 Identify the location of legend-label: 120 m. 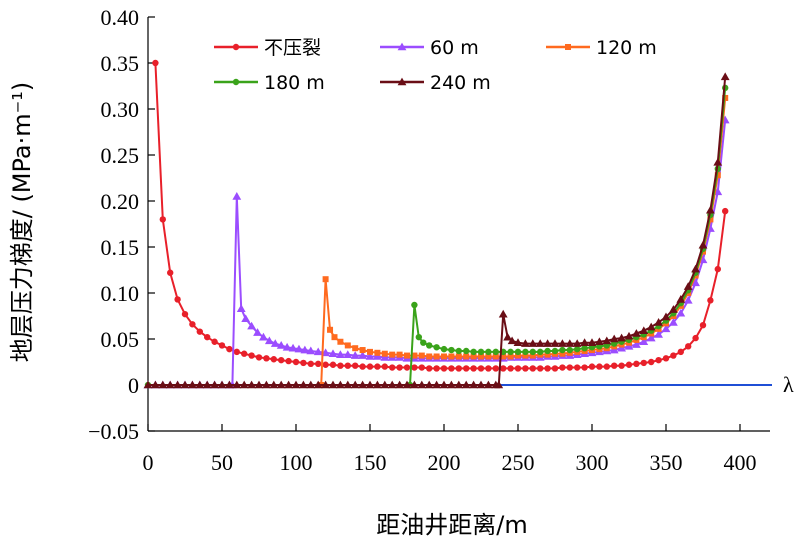
(626, 48).